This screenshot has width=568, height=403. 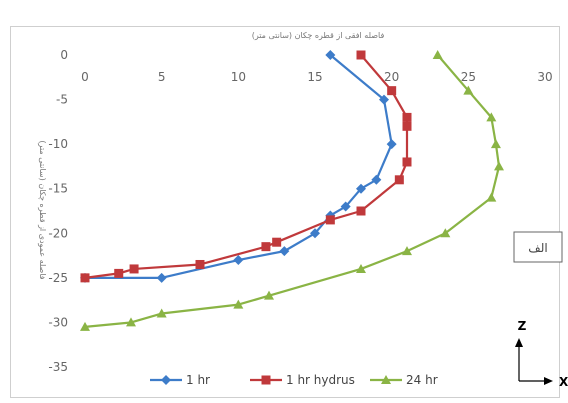 I want to click on y-tick-label: -20, so click(x=58, y=233).